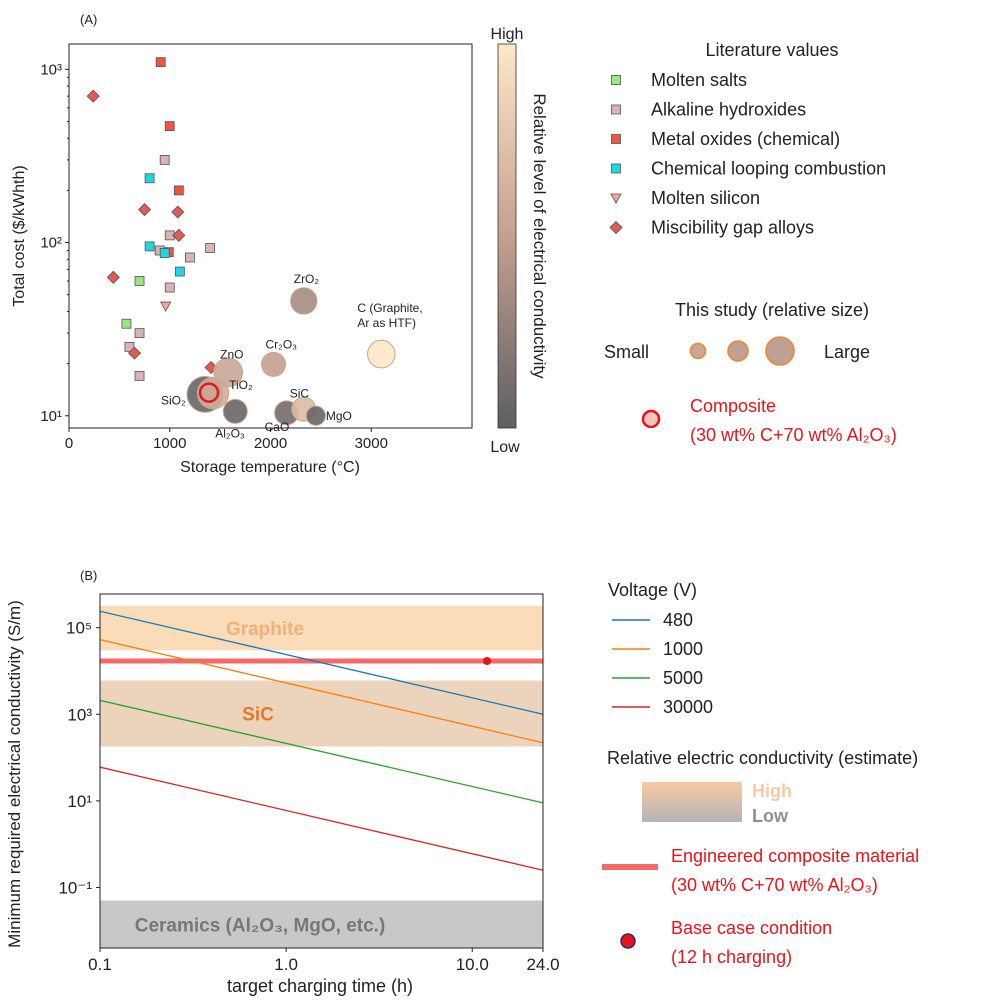 The height and width of the screenshot is (1005, 1008). I want to click on base-case-legend-line2: (12 h charging), so click(731, 957).